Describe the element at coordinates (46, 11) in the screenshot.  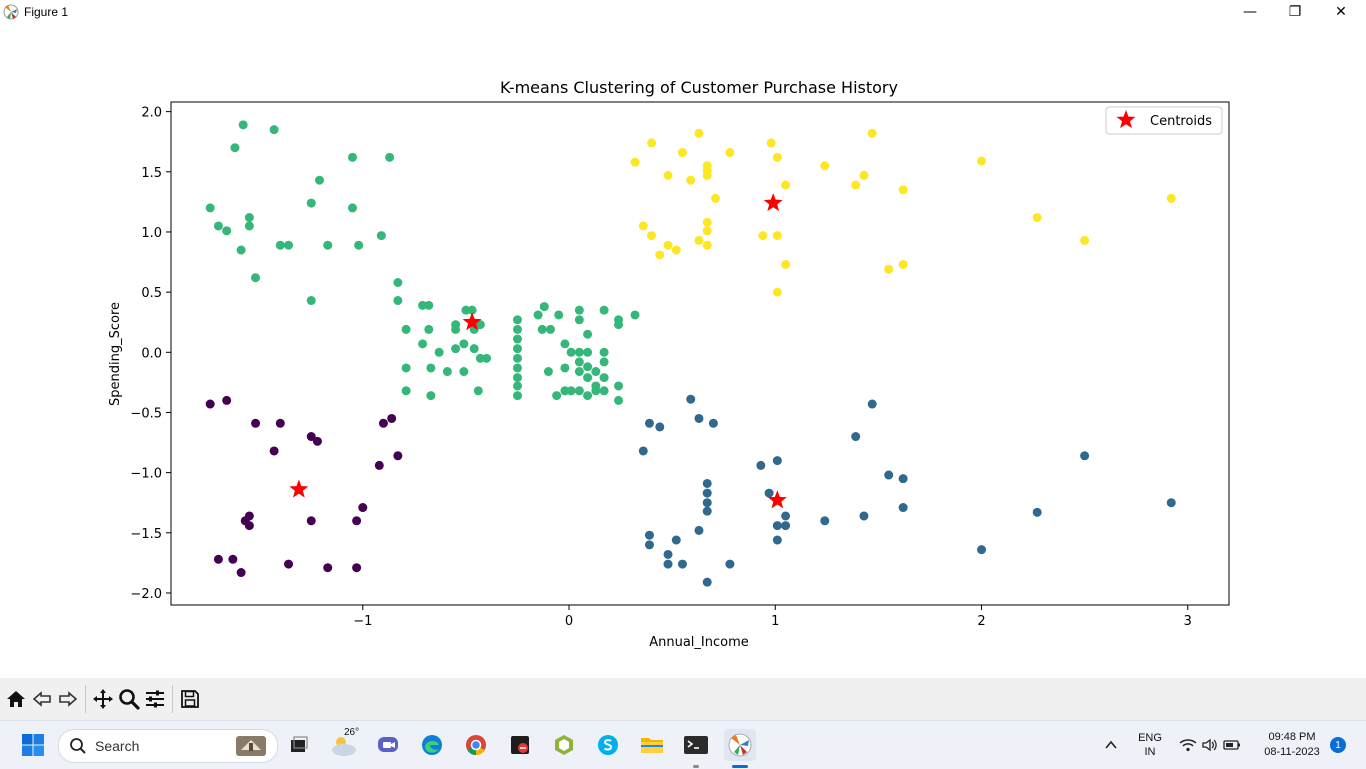
I see `window-title: Figure 1` at that location.